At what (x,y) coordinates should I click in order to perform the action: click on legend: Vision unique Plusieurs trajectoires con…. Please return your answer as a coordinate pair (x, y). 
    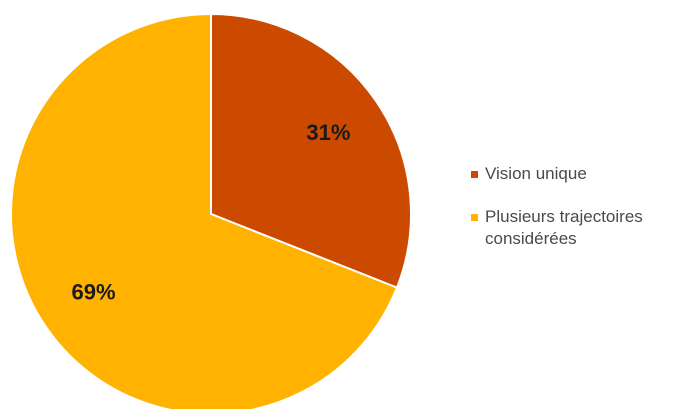
    Looking at the image, I should click on (576, 217).